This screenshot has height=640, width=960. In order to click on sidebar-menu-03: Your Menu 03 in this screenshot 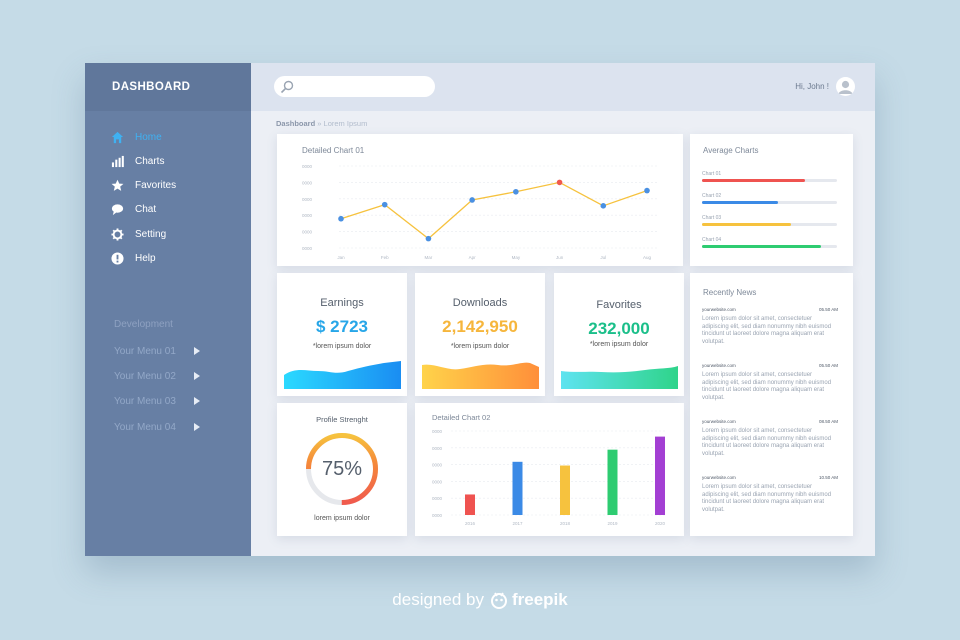, I will do `click(157, 401)`.